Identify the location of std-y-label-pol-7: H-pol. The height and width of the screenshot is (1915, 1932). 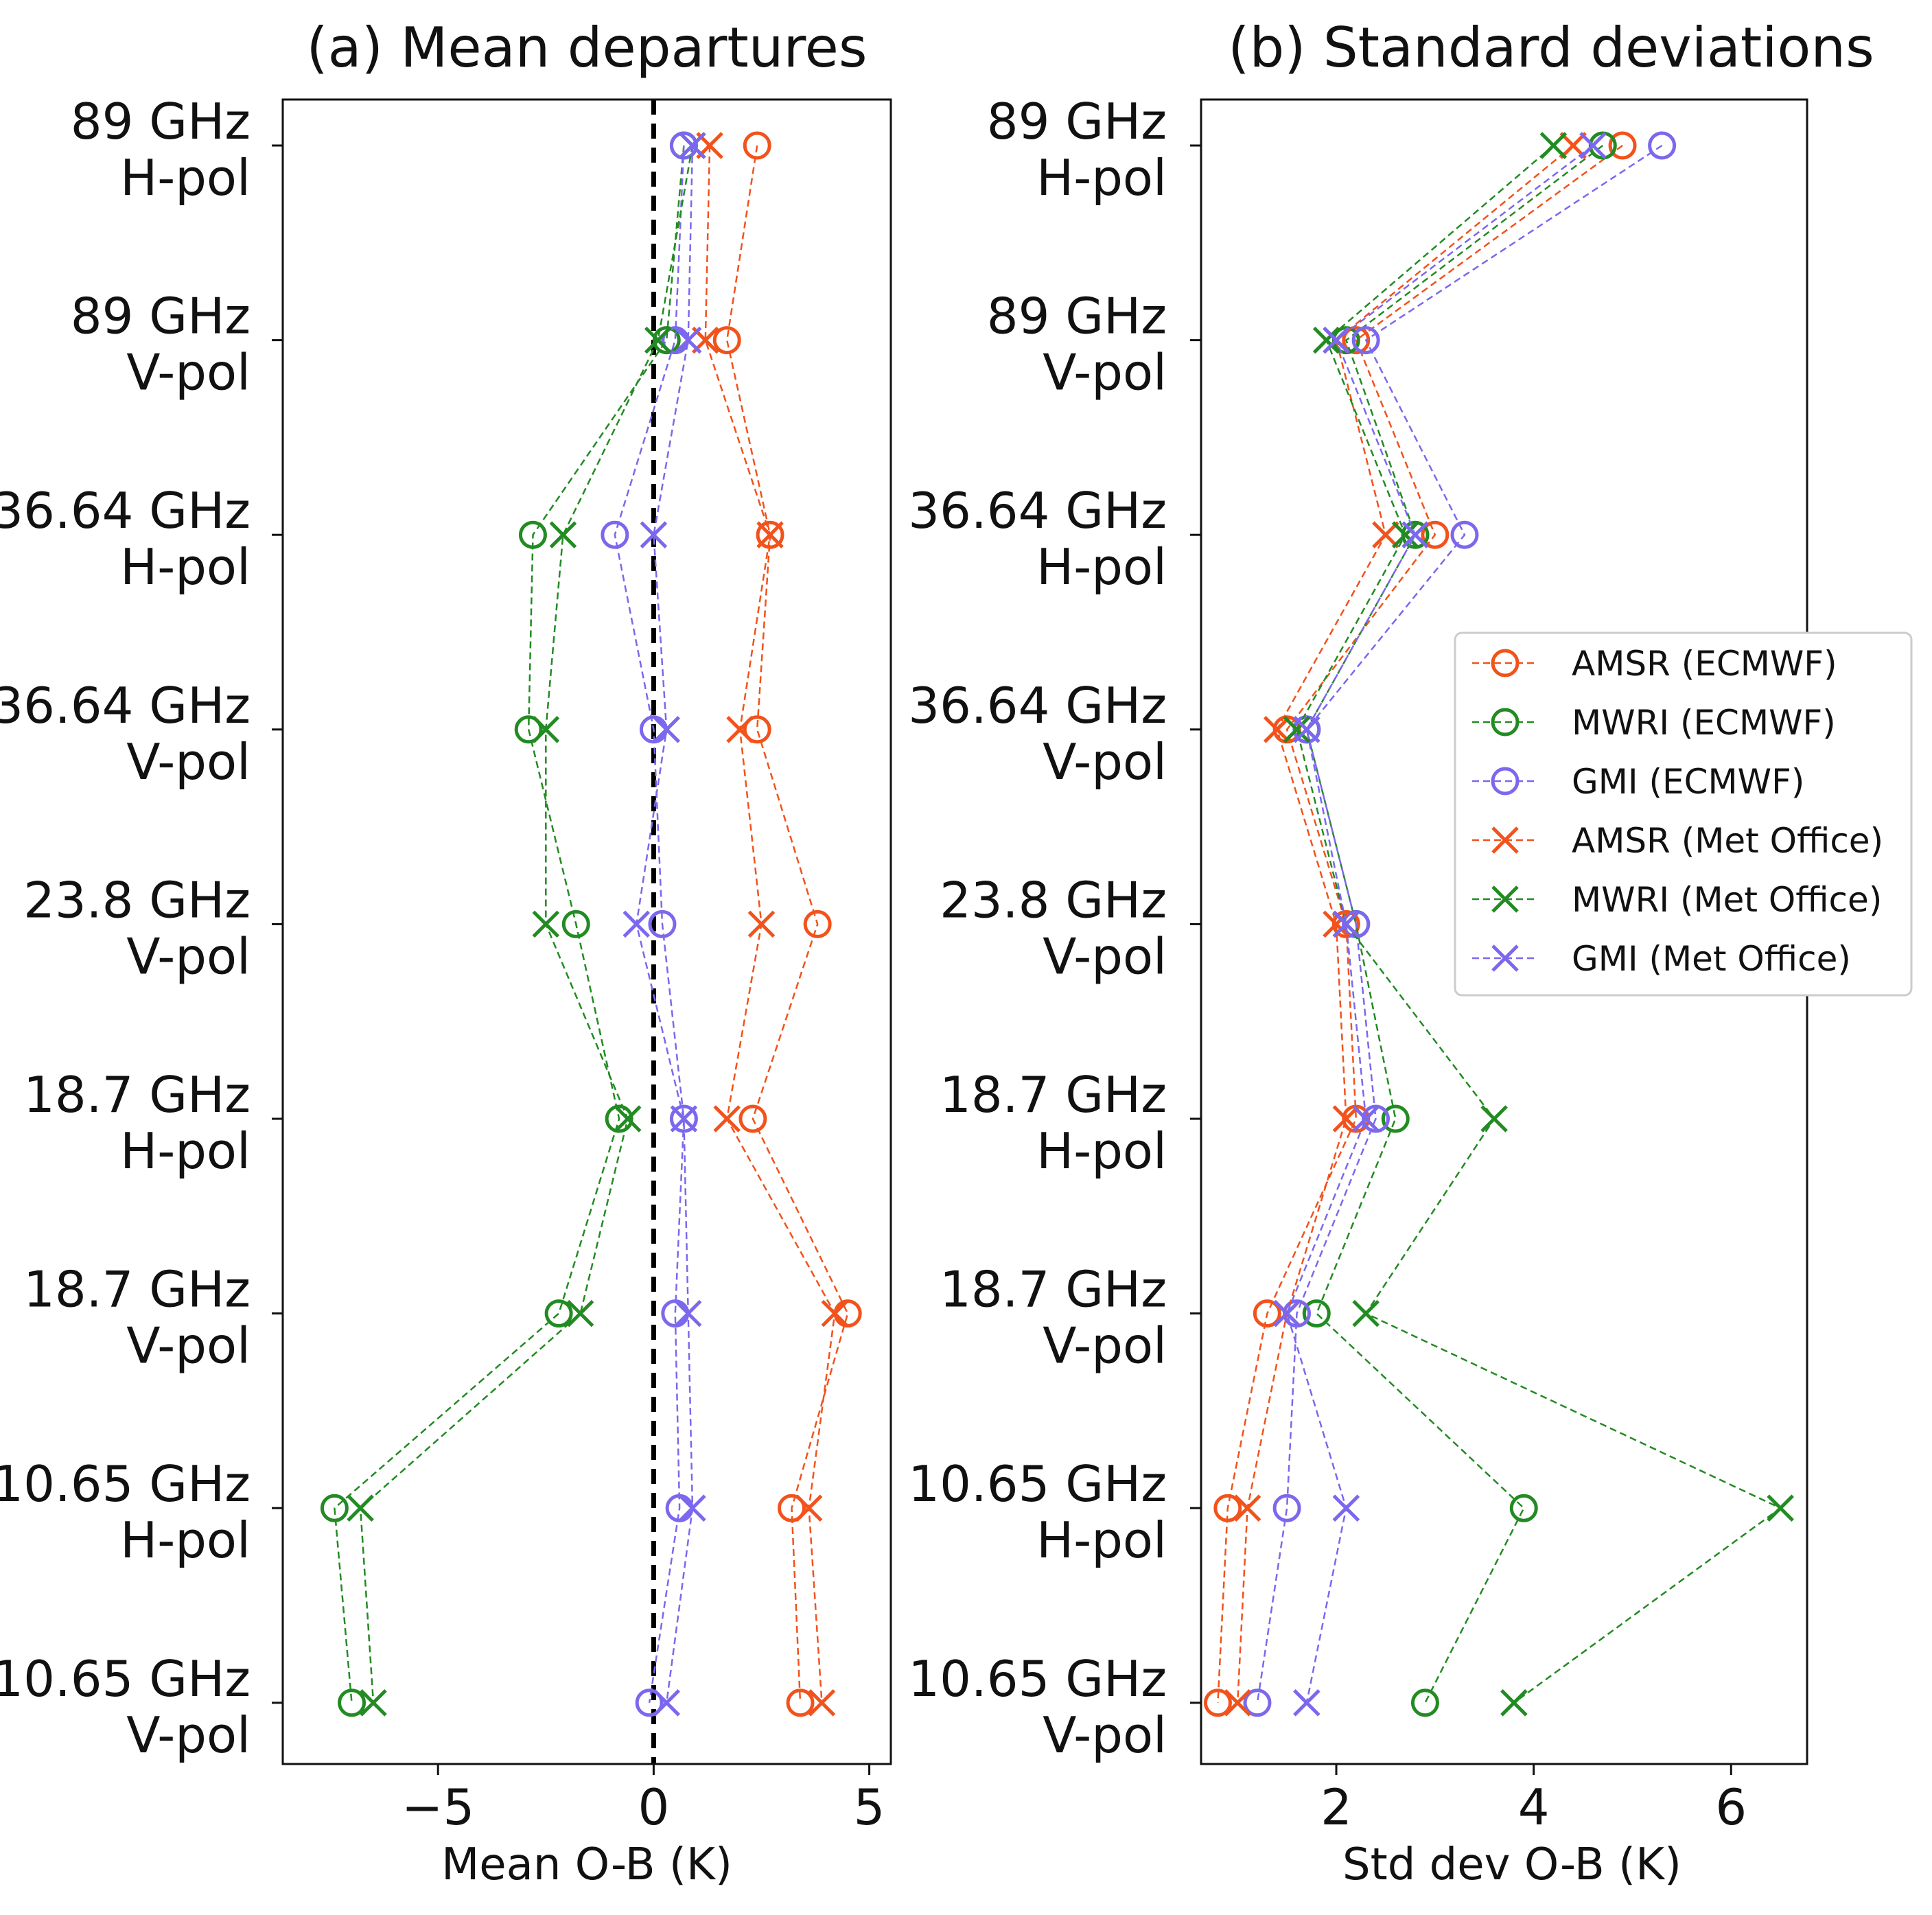
(1101, 1540).